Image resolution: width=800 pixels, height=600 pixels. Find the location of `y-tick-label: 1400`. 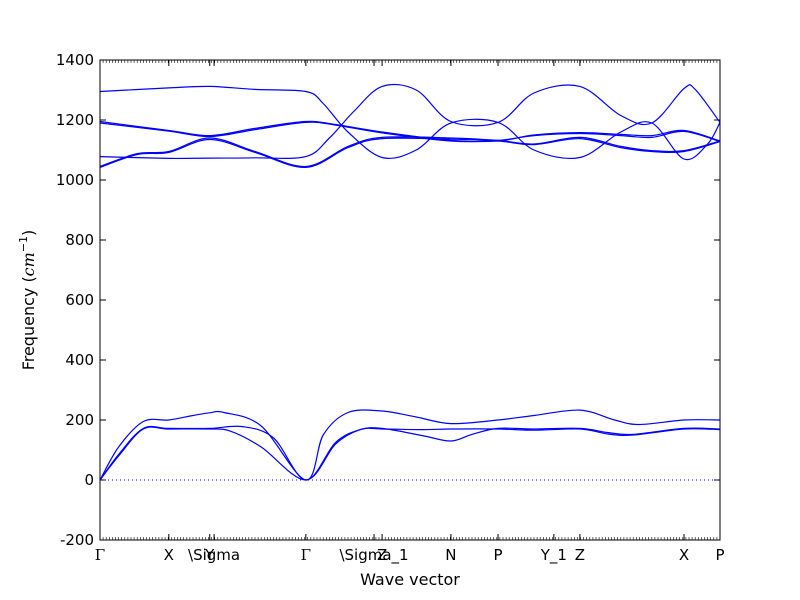

y-tick-label: 1400 is located at coordinates (75, 60).